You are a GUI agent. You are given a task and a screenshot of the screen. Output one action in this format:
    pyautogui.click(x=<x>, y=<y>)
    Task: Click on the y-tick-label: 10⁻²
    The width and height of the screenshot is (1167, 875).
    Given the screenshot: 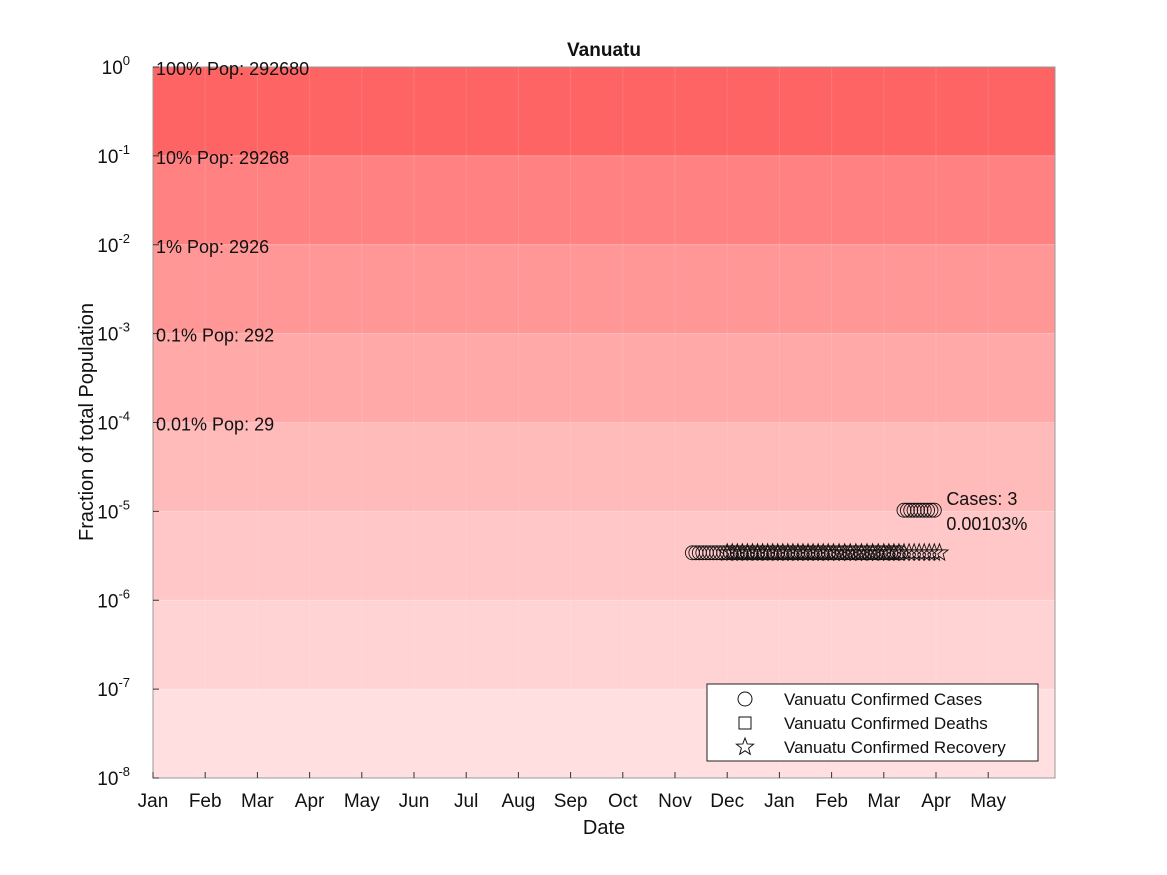 What is the action you would take?
    pyautogui.click(x=113, y=244)
    